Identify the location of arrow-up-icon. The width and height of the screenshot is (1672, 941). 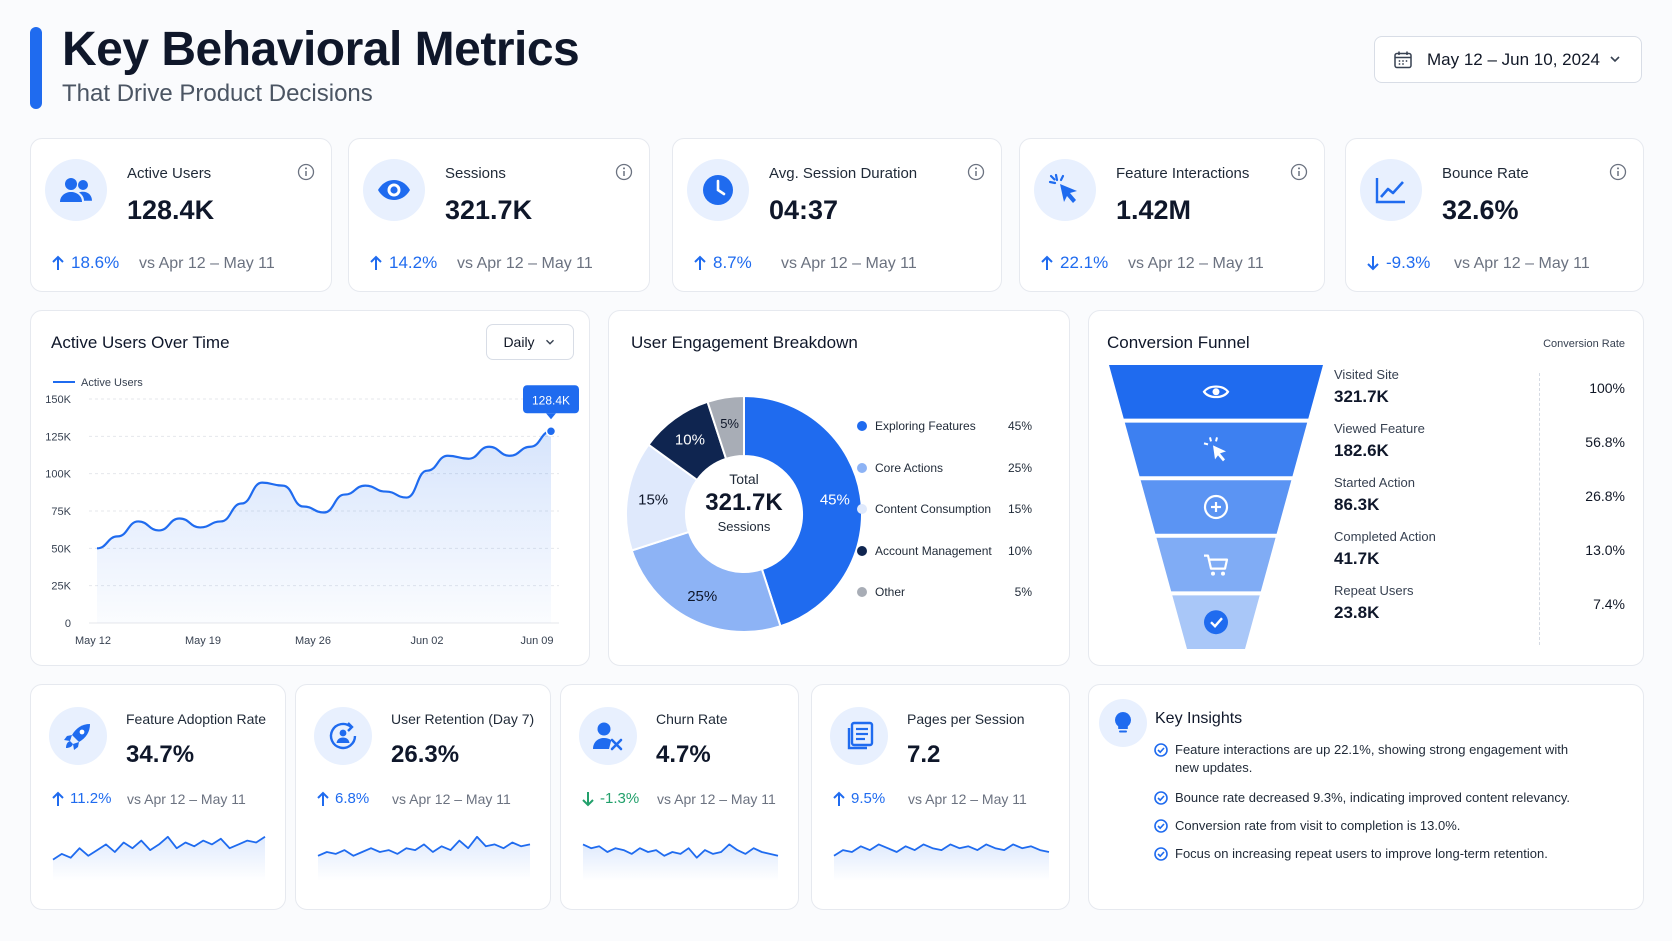
(700, 263).